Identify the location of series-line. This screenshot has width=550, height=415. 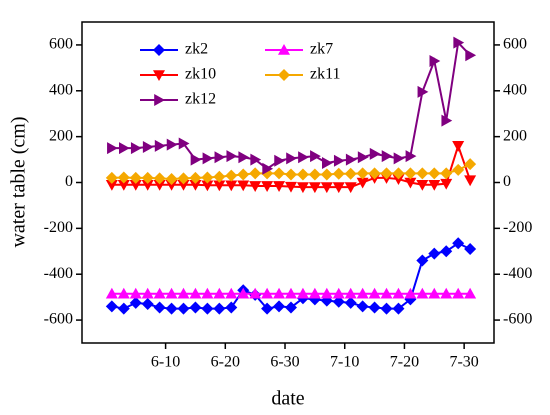
(291, 165).